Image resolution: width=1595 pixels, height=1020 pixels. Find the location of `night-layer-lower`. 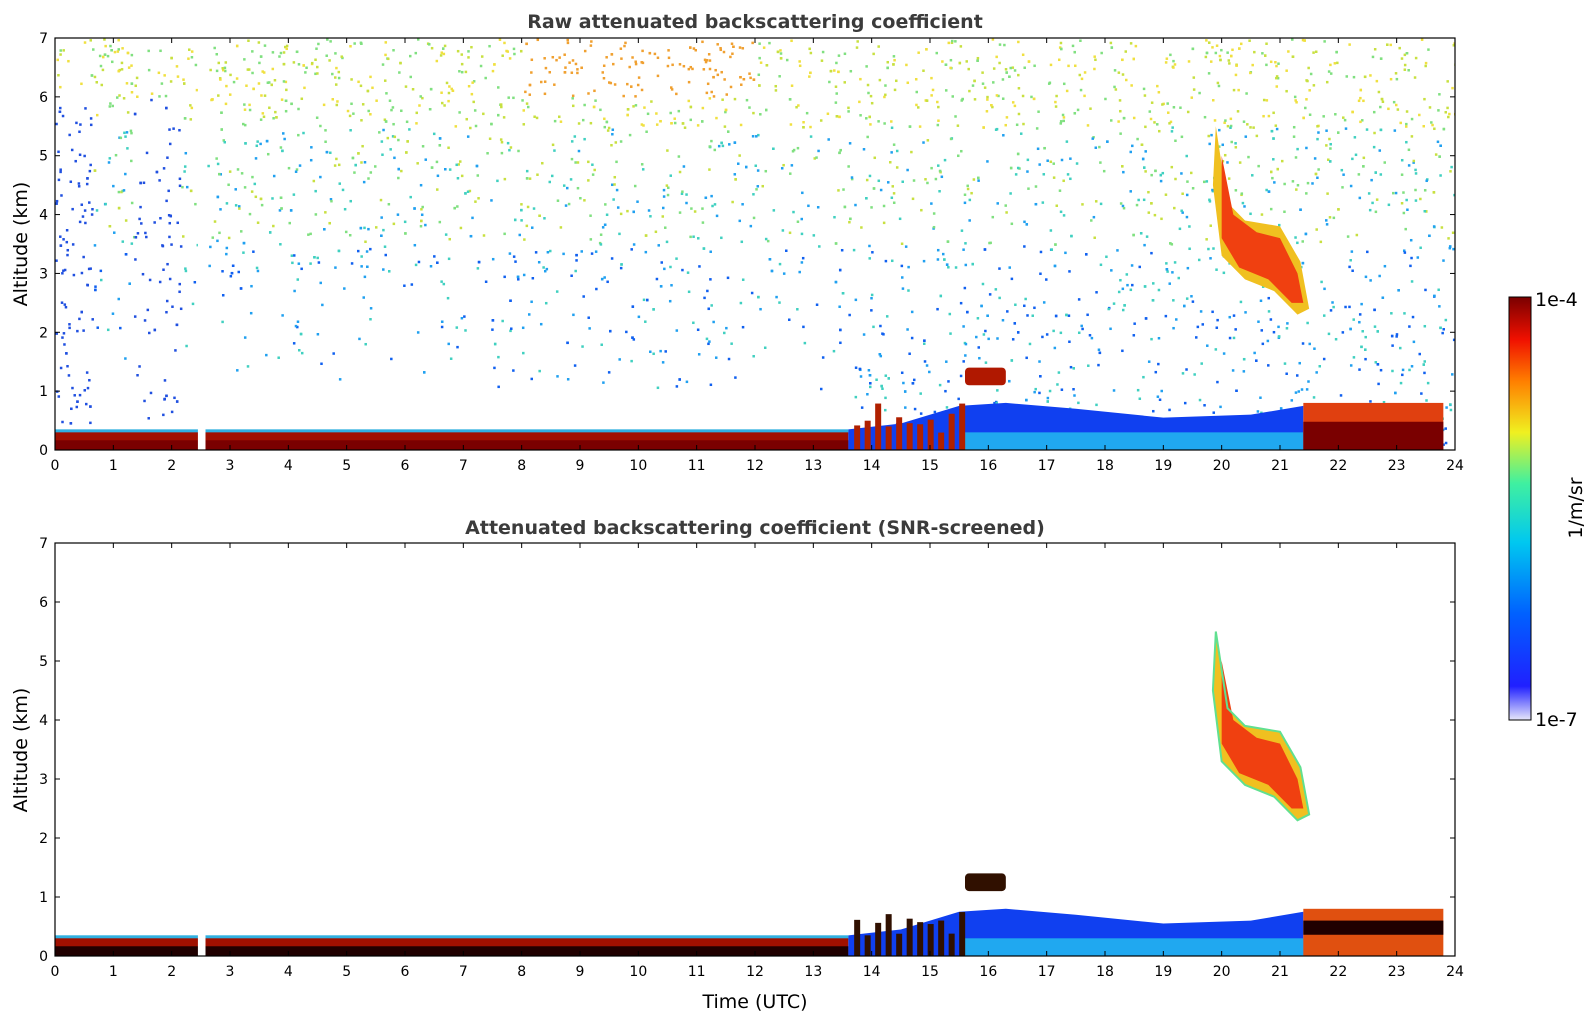

night-layer-lower is located at coordinates (1134, 947).